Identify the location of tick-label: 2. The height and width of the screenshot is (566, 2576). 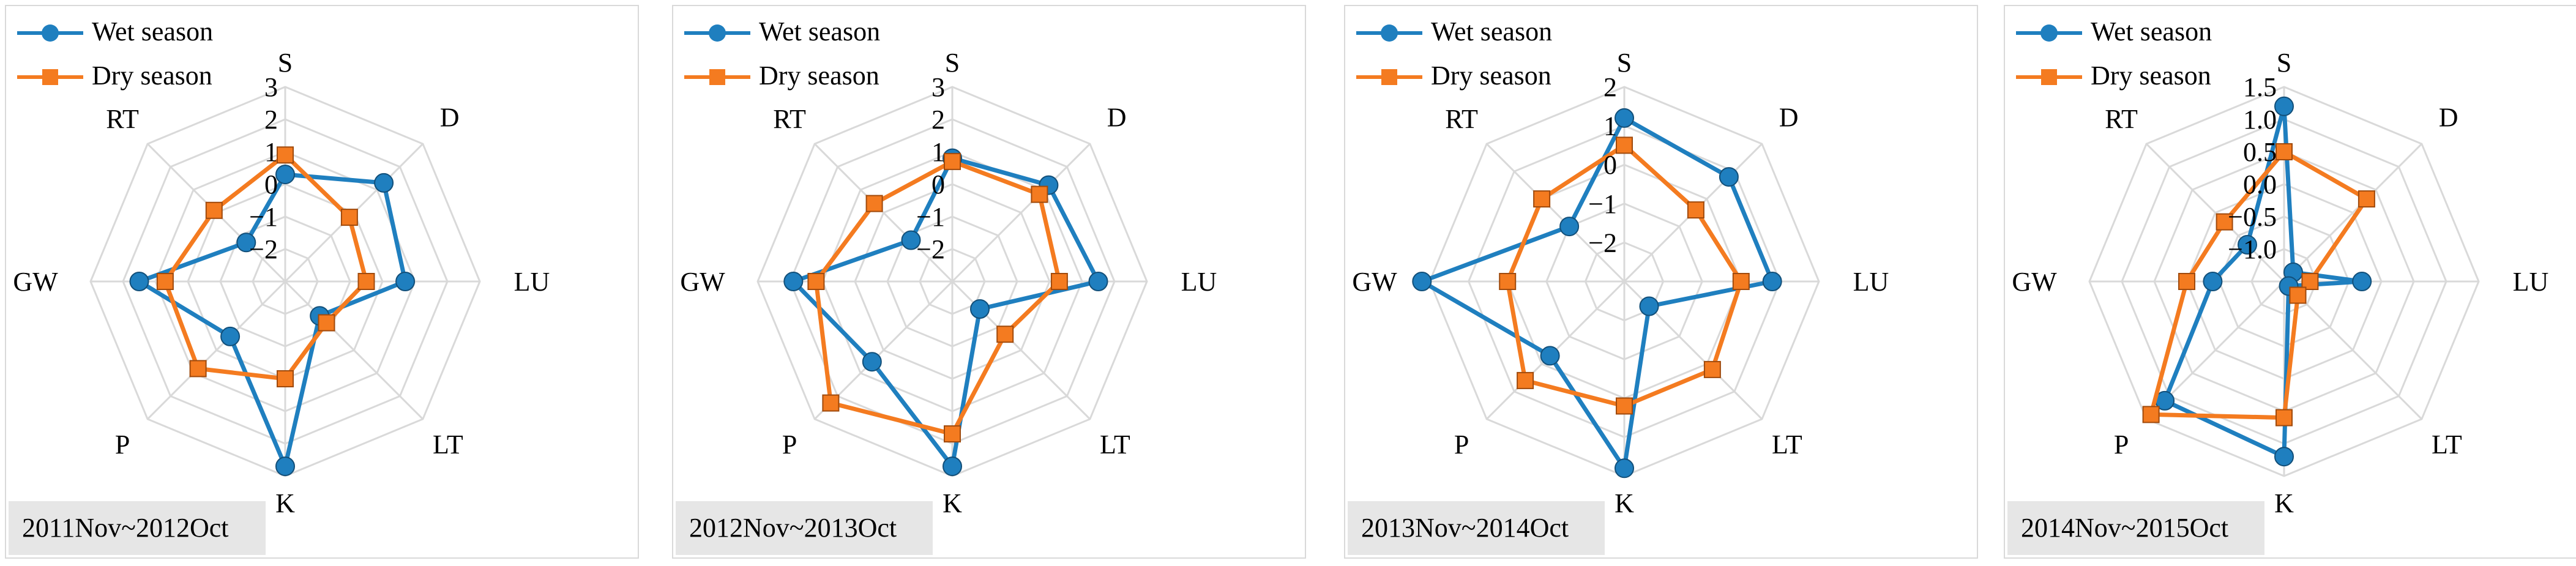
(271, 120).